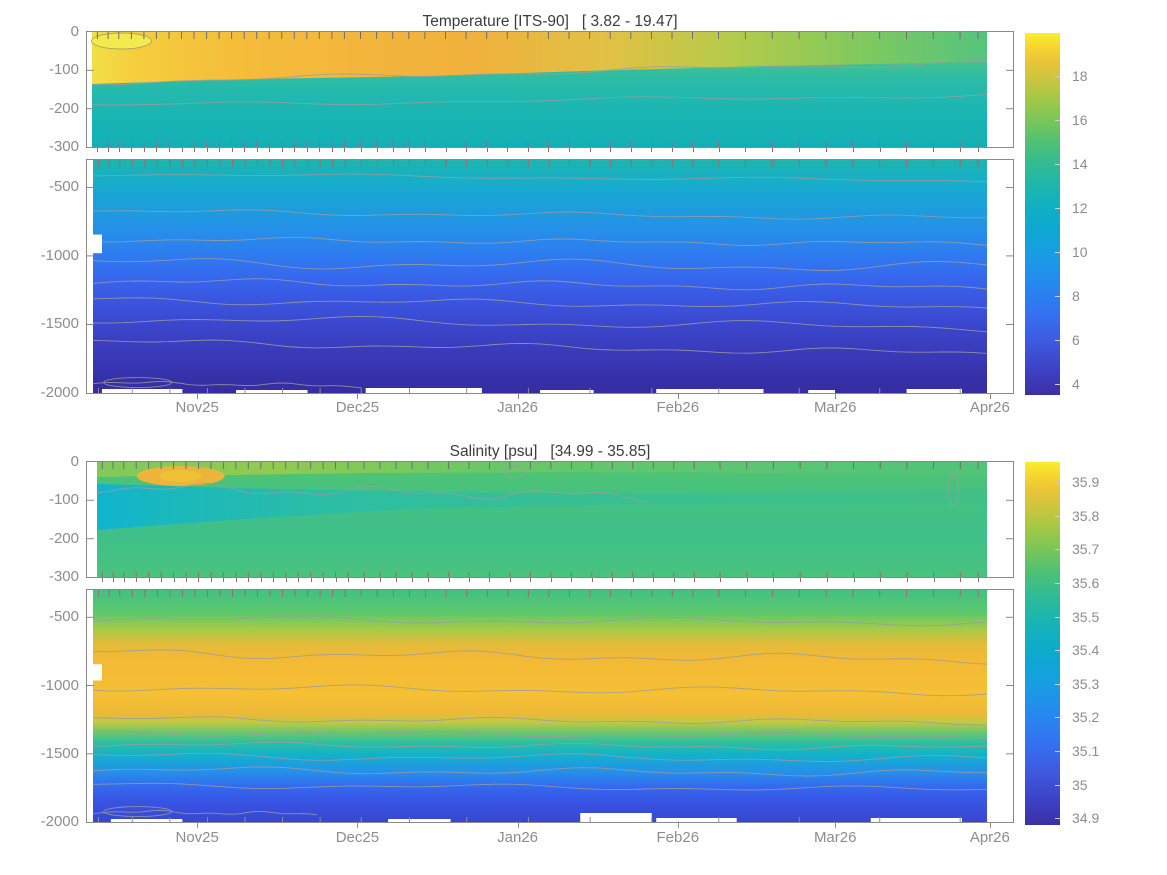 Image resolution: width=1167 pixels, height=875 pixels. What do you see at coordinates (1086, 683) in the screenshot?
I see `colorbar-tick-label: 35.3` at bounding box center [1086, 683].